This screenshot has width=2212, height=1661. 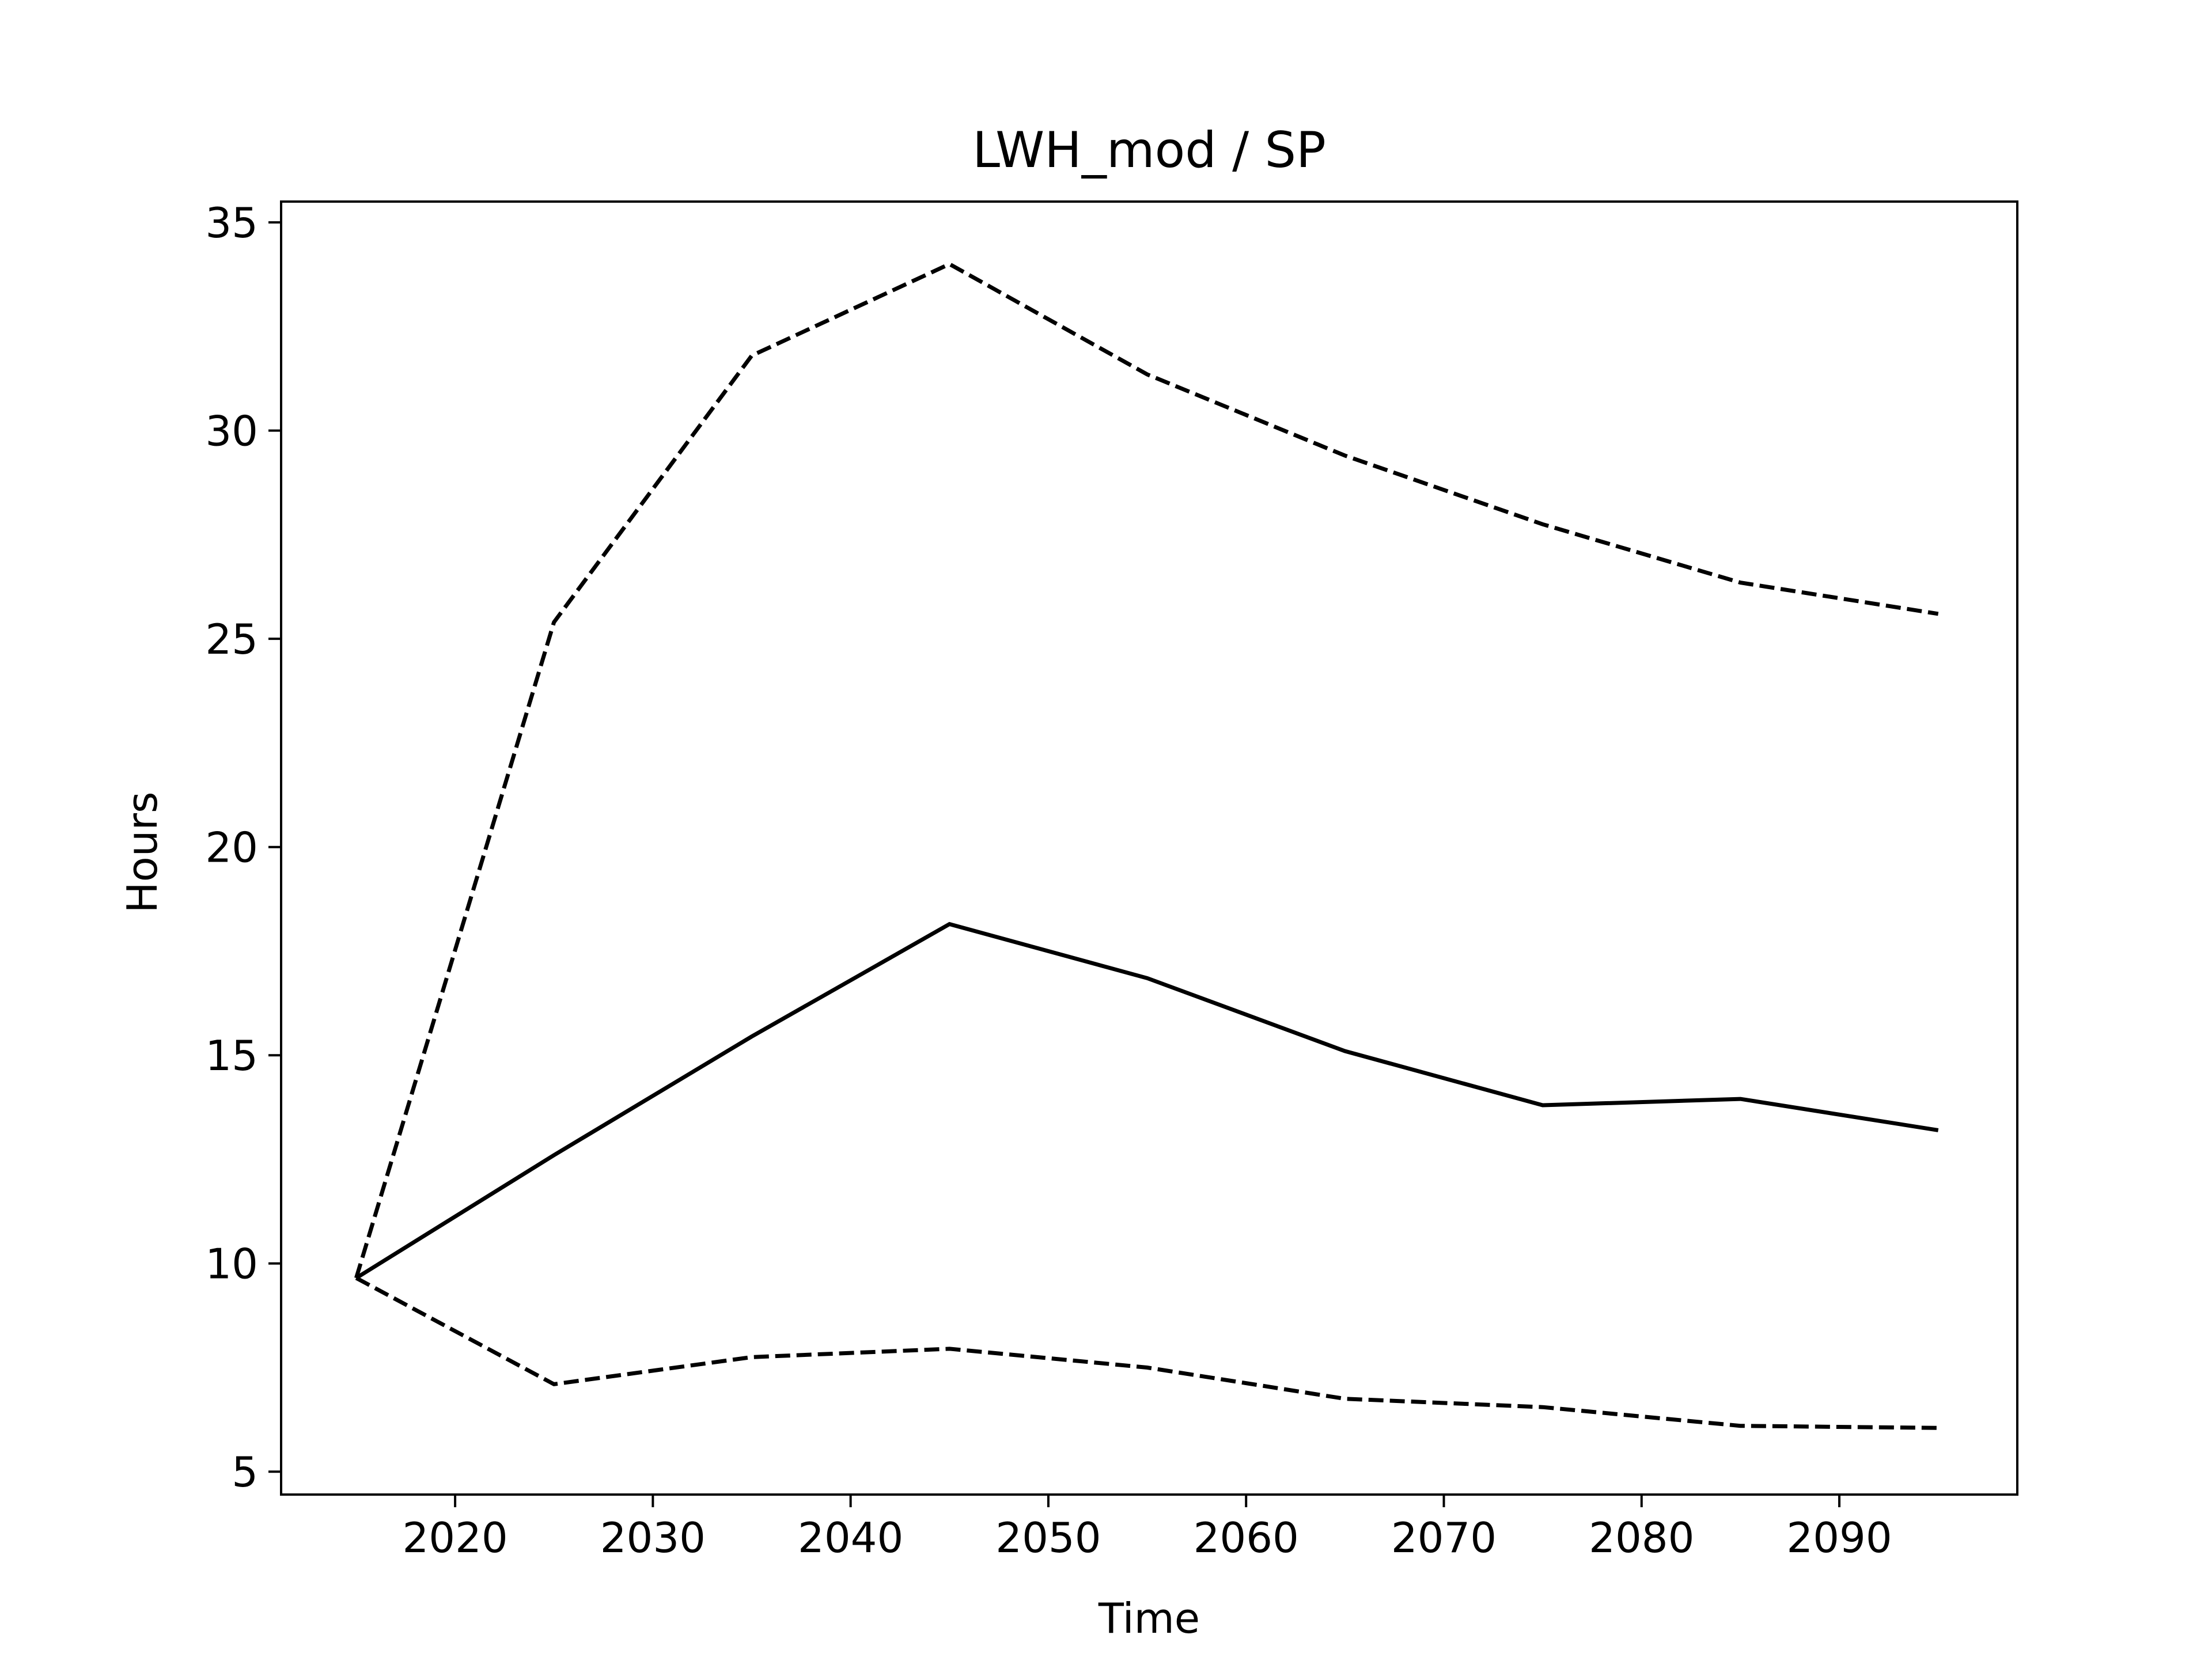 What do you see at coordinates (231, 639) in the screenshot?
I see `y-tick-label: 25` at bounding box center [231, 639].